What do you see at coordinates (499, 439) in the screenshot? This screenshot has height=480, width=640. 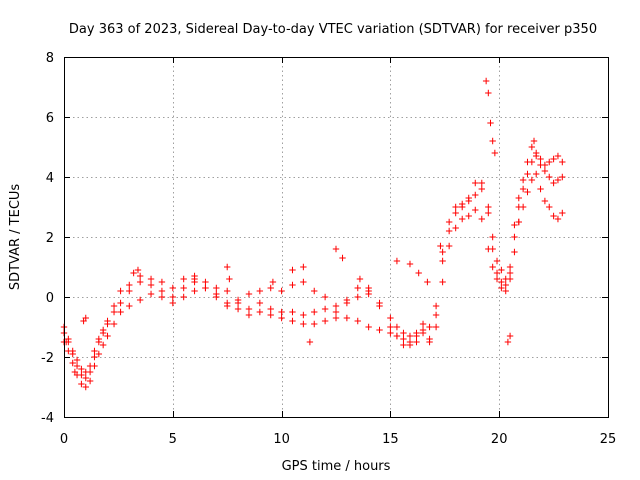 I see `x-tick-label: 20` at bounding box center [499, 439].